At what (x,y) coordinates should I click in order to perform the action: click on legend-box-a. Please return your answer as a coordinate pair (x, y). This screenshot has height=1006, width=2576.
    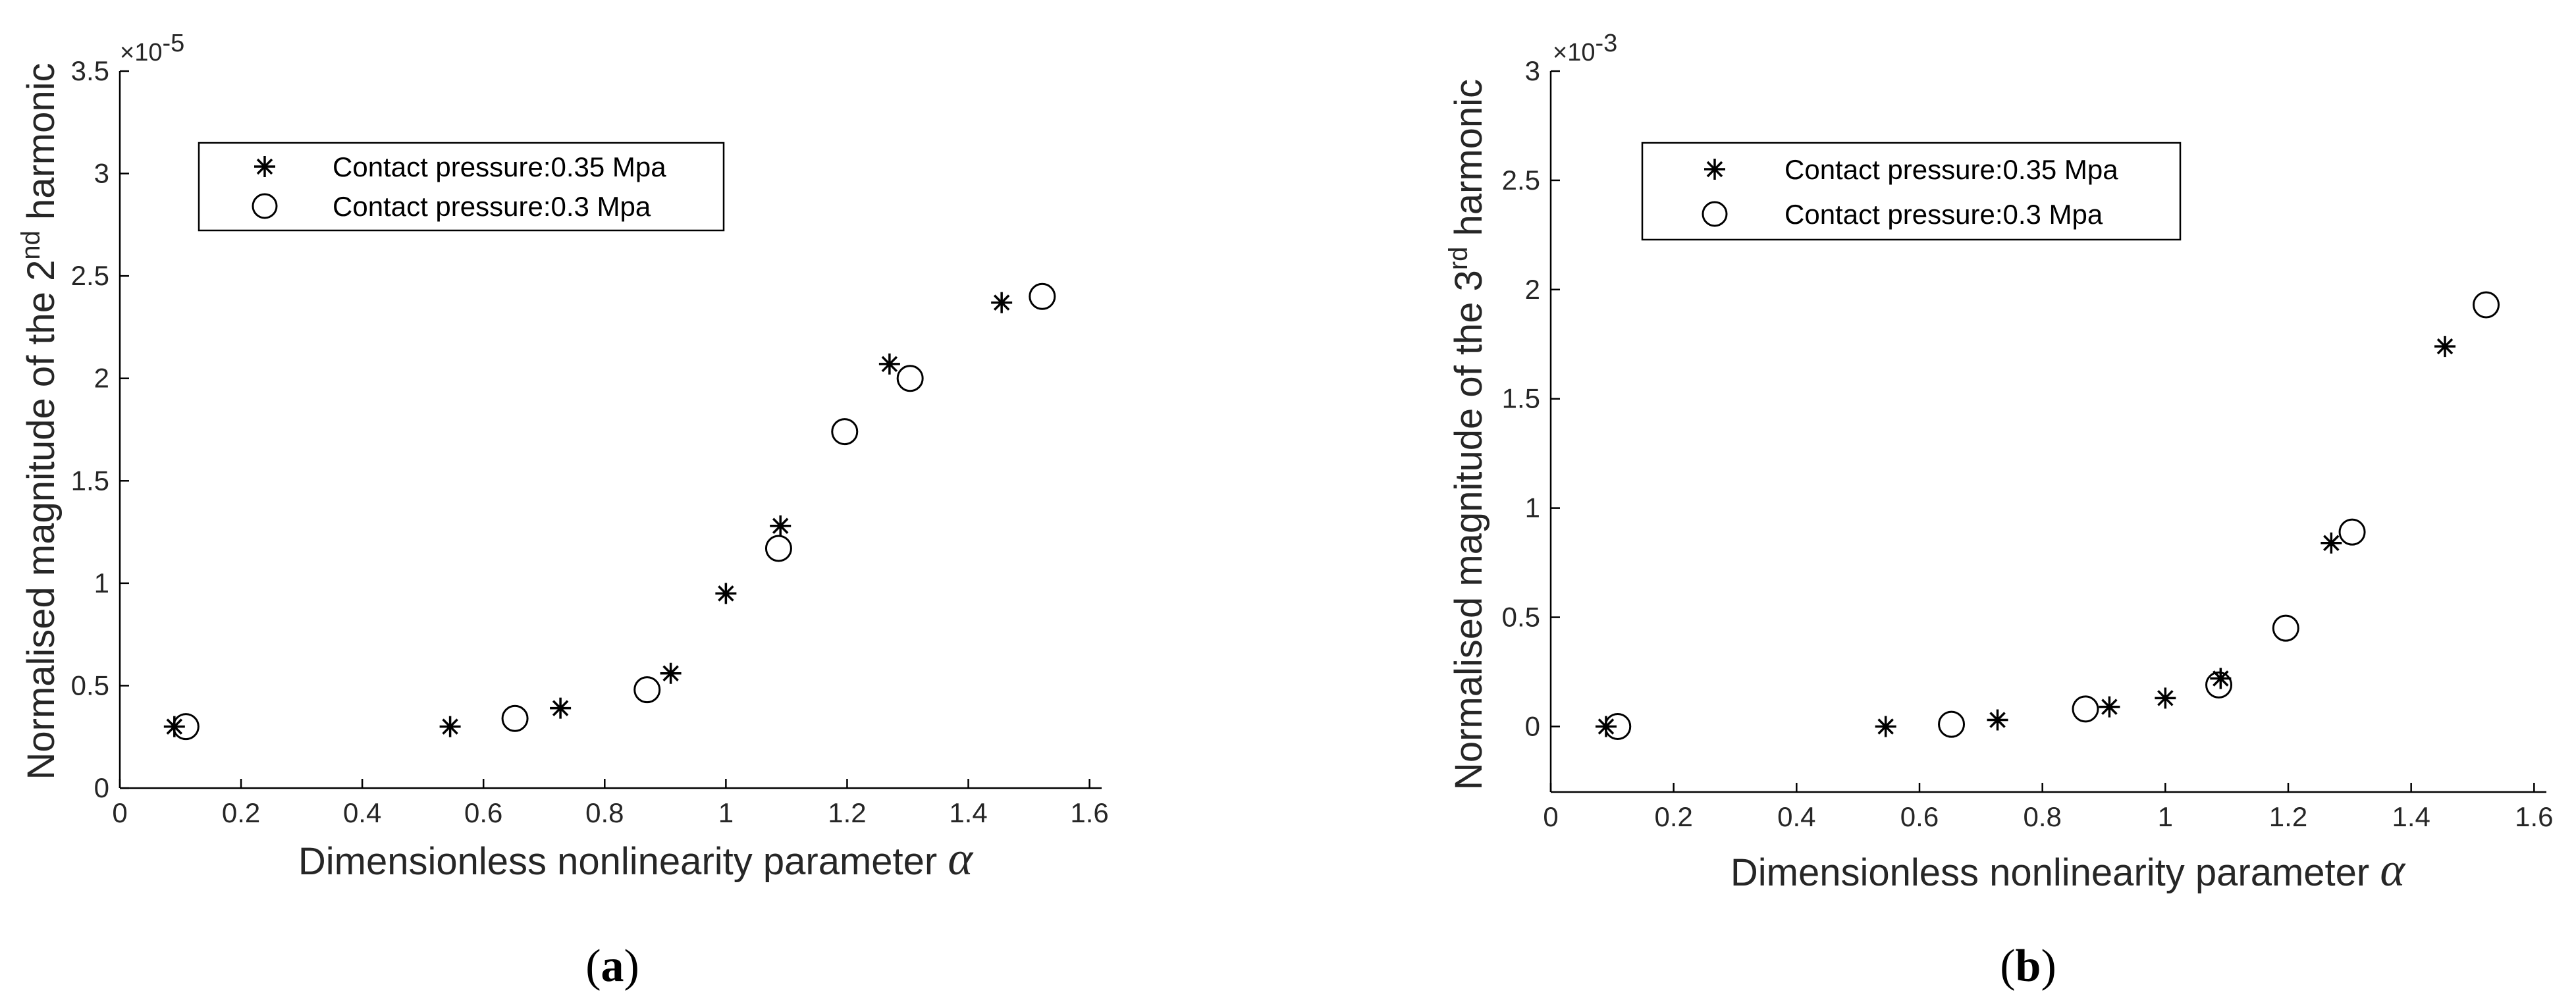
    Looking at the image, I should click on (461, 187).